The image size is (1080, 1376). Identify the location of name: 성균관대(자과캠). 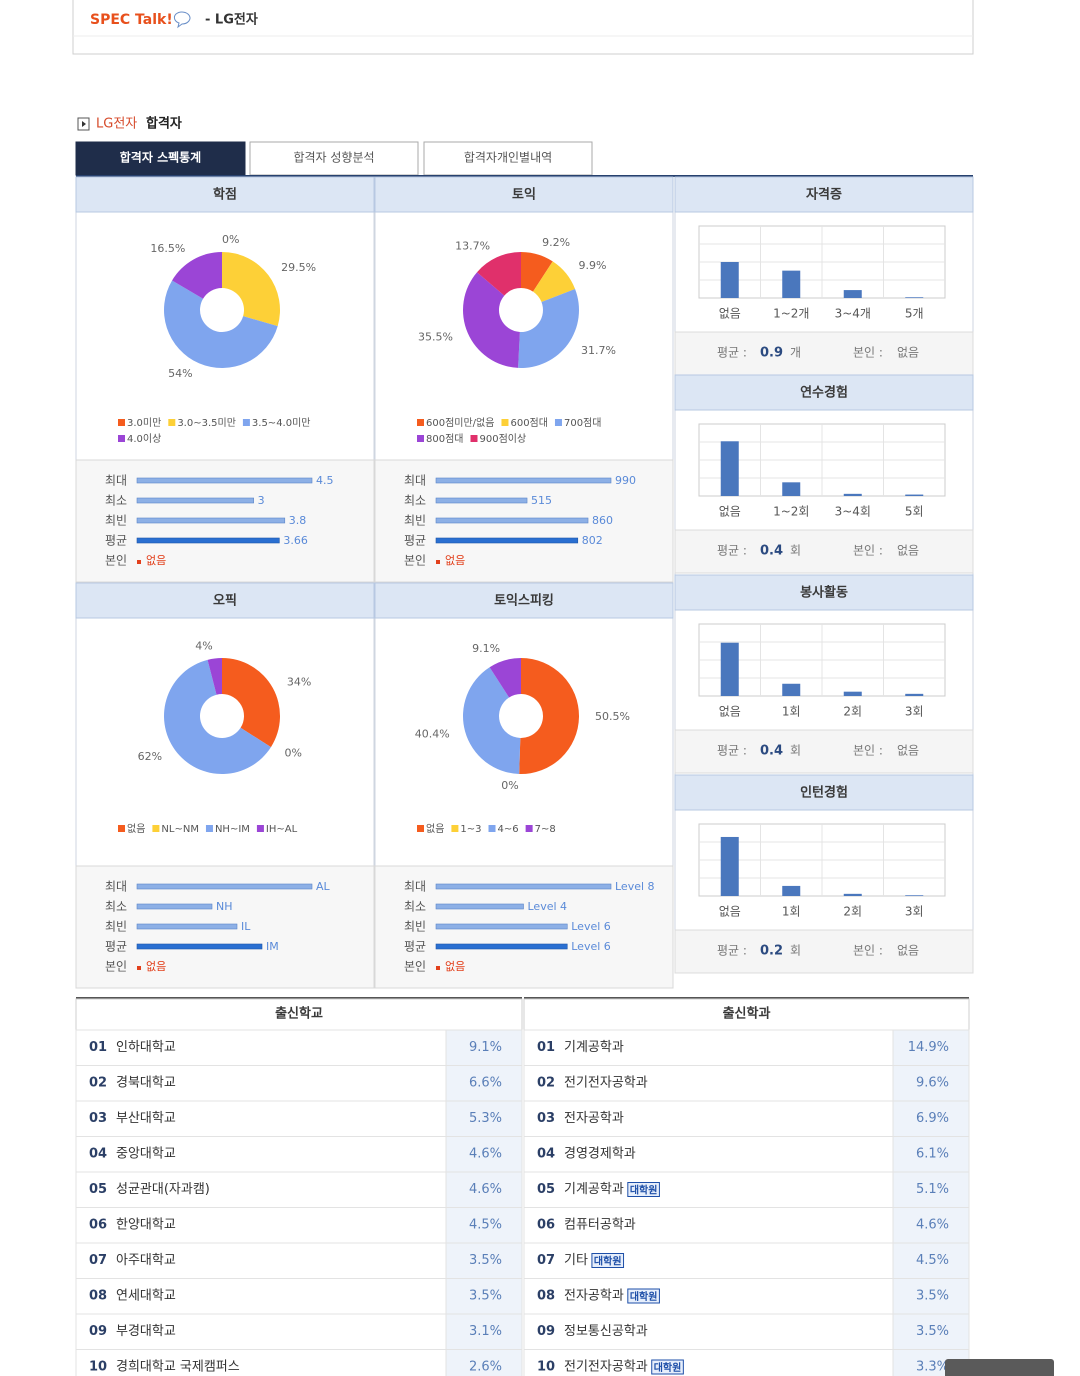
(163, 1189).